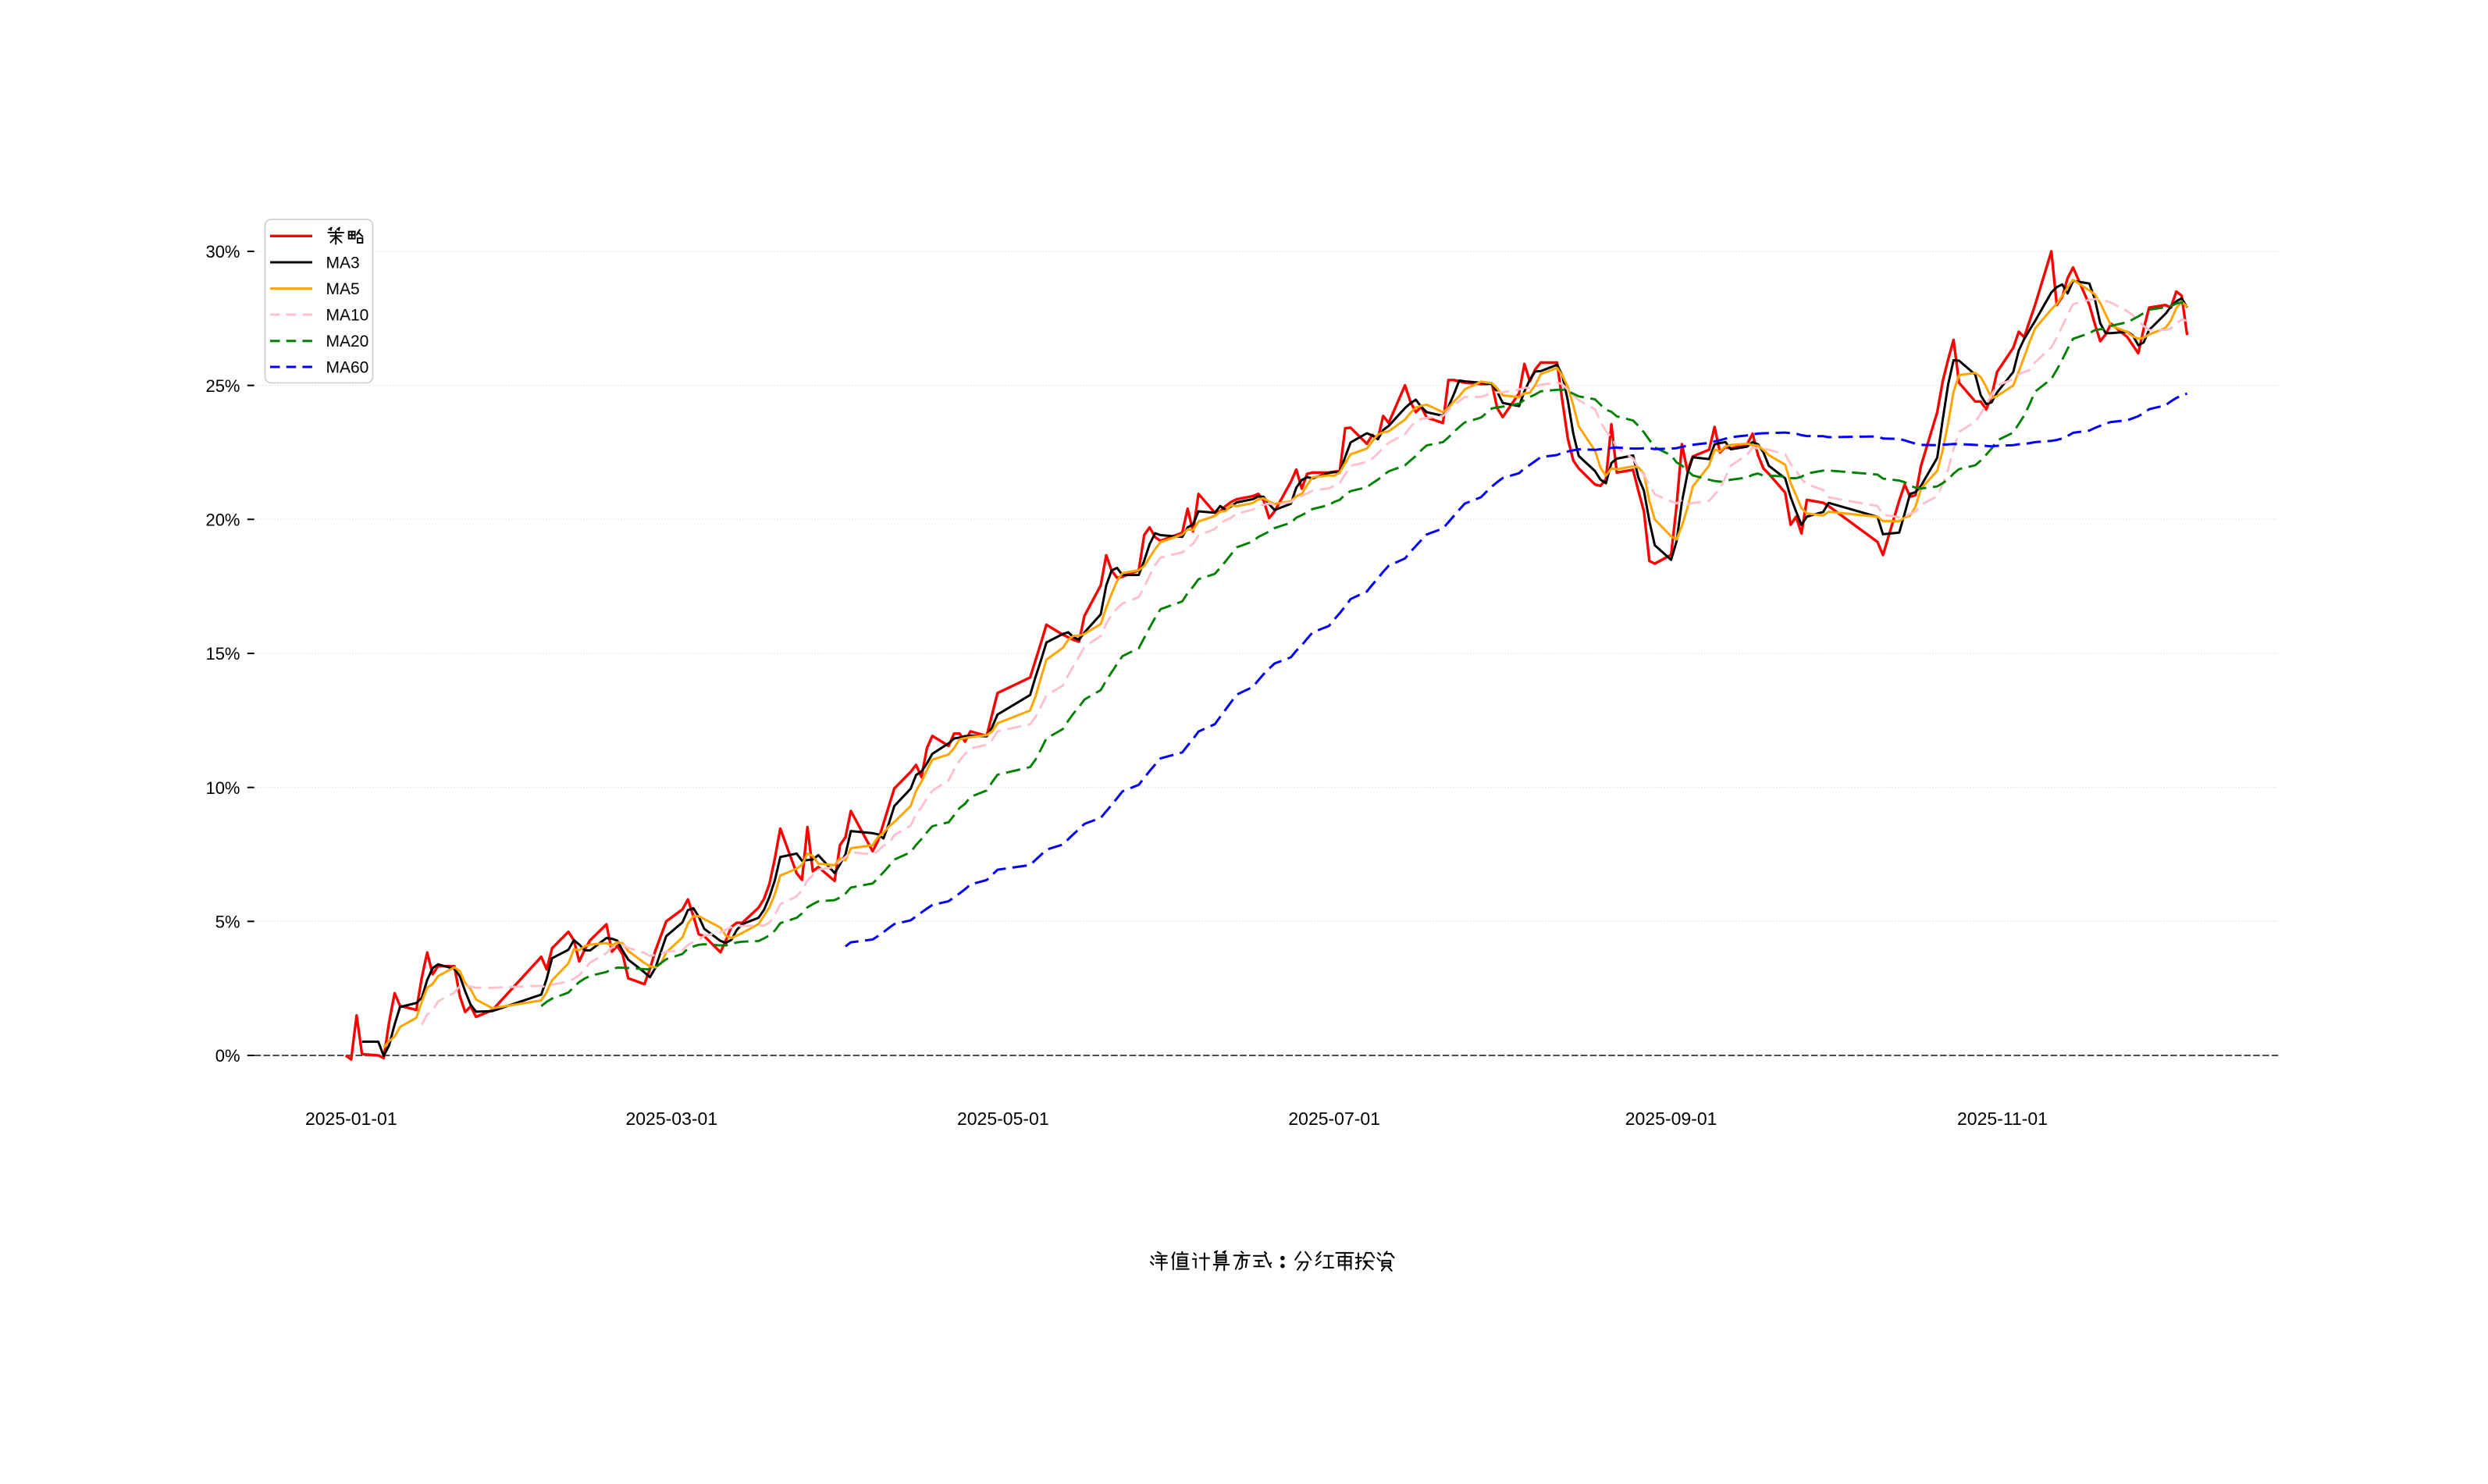  Describe the element at coordinates (222, 788) in the screenshot. I see `svg-text: 10%` at that location.